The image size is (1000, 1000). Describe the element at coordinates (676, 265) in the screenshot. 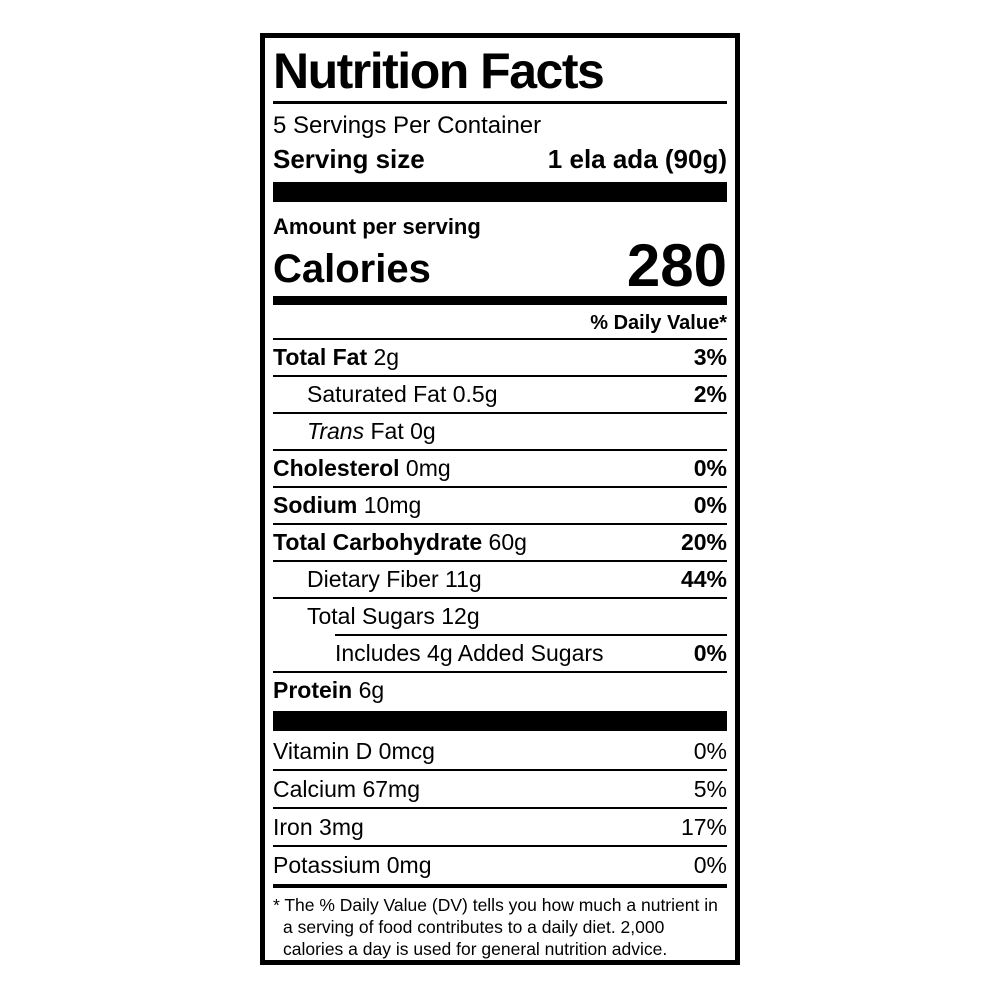

I see `calories-value: 280` at that location.